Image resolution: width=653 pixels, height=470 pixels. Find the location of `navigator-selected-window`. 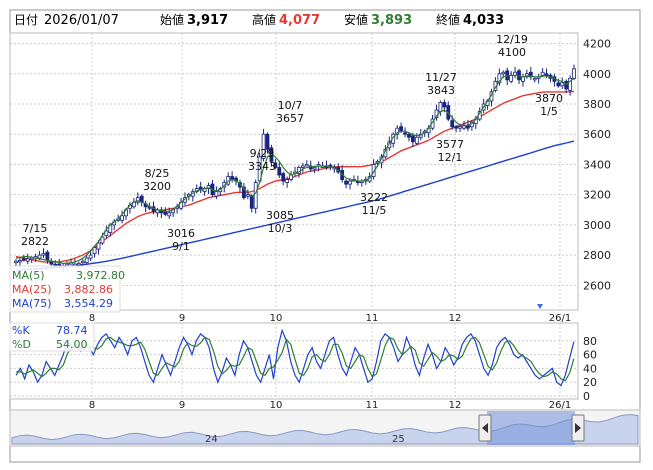

navigator-selected-window is located at coordinates (531, 428).